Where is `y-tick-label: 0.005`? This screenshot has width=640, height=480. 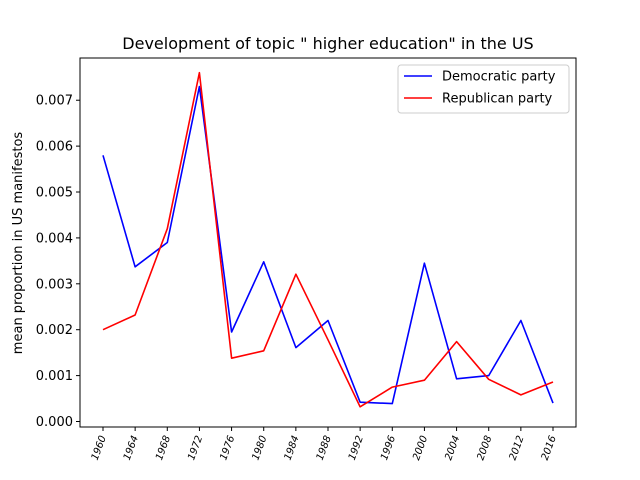
y-tick-label: 0.005 is located at coordinates (54, 193).